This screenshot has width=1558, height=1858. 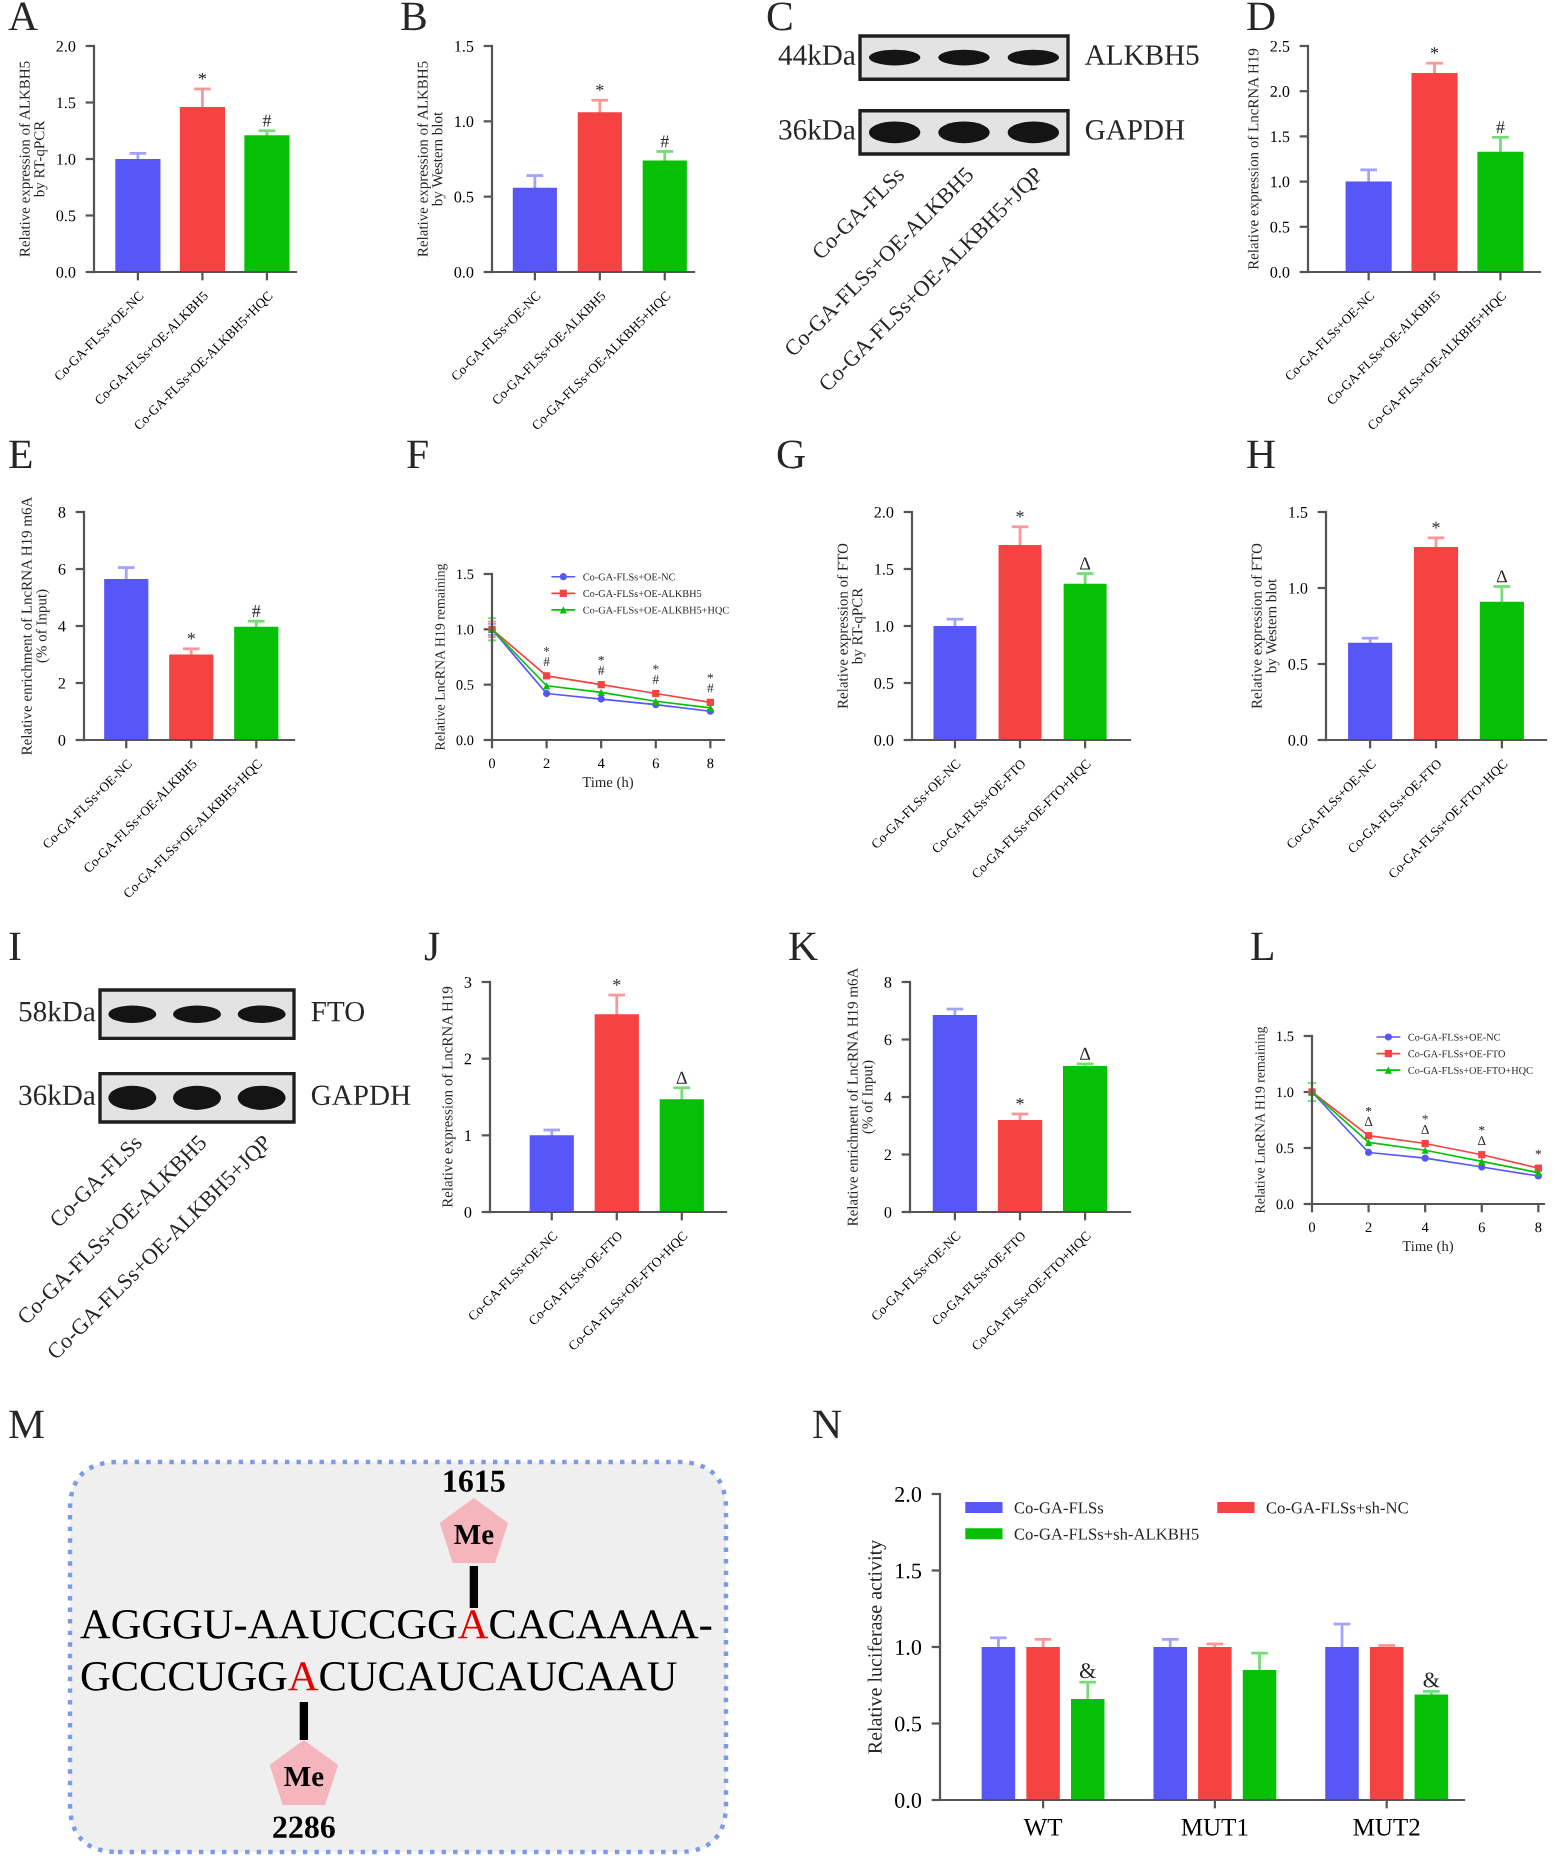 What do you see at coordinates (779, 16) in the screenshot?
I see `text: C` at bounding box center [779, 16].